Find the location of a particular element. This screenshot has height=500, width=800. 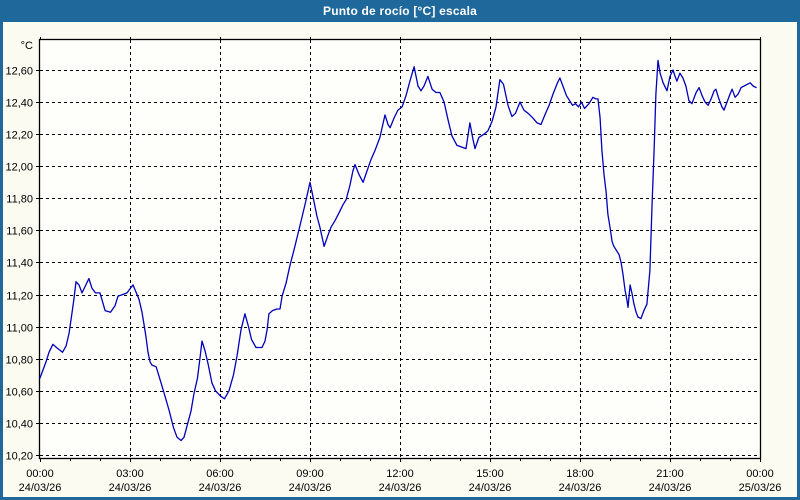

x-tick-time-label: 06:00 is located at coordinates (220, 474).